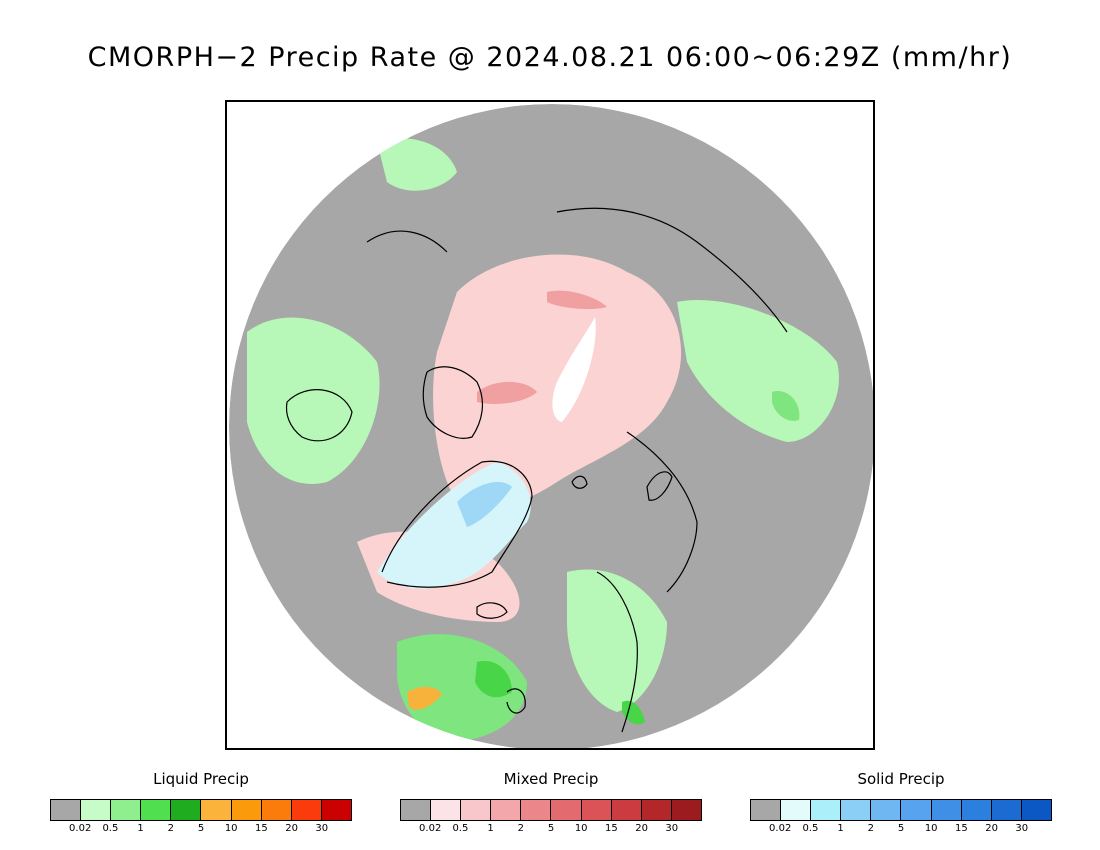 This screenshot has width=1100, height=850. I want to click on legend-liquid-tick-3: 2, so click(170, 828).